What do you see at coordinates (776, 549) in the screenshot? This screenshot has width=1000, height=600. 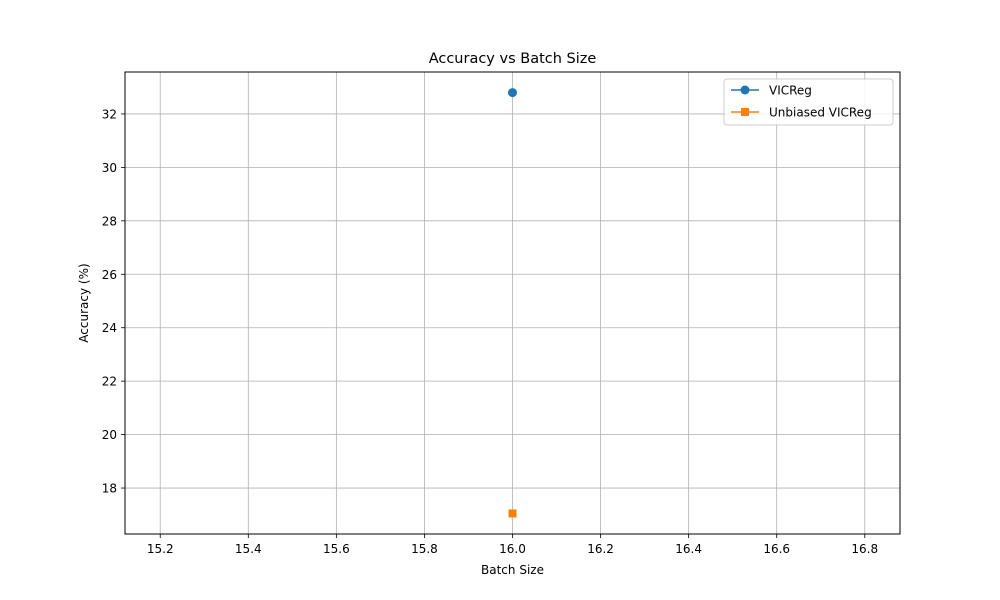 I see `x-tick-label: 16.6` at bounding box center [776, 549].